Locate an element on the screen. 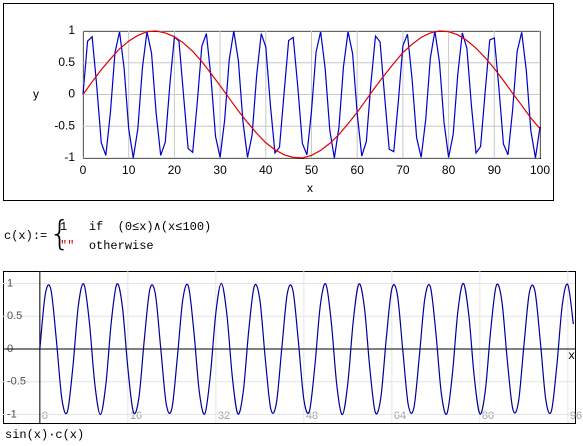 The width and height of the screenshot is (583, 446). case-value: 1 is located at coordinates (64, 227).